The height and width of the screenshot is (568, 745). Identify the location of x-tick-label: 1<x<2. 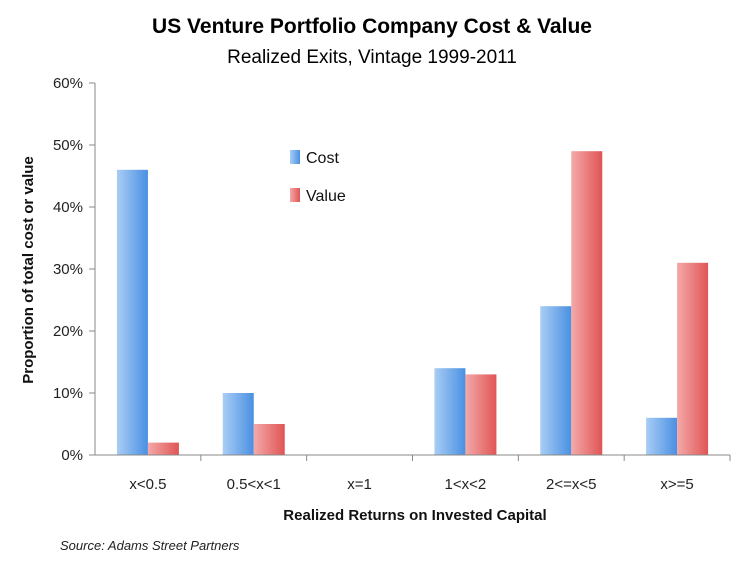
(466, 484).